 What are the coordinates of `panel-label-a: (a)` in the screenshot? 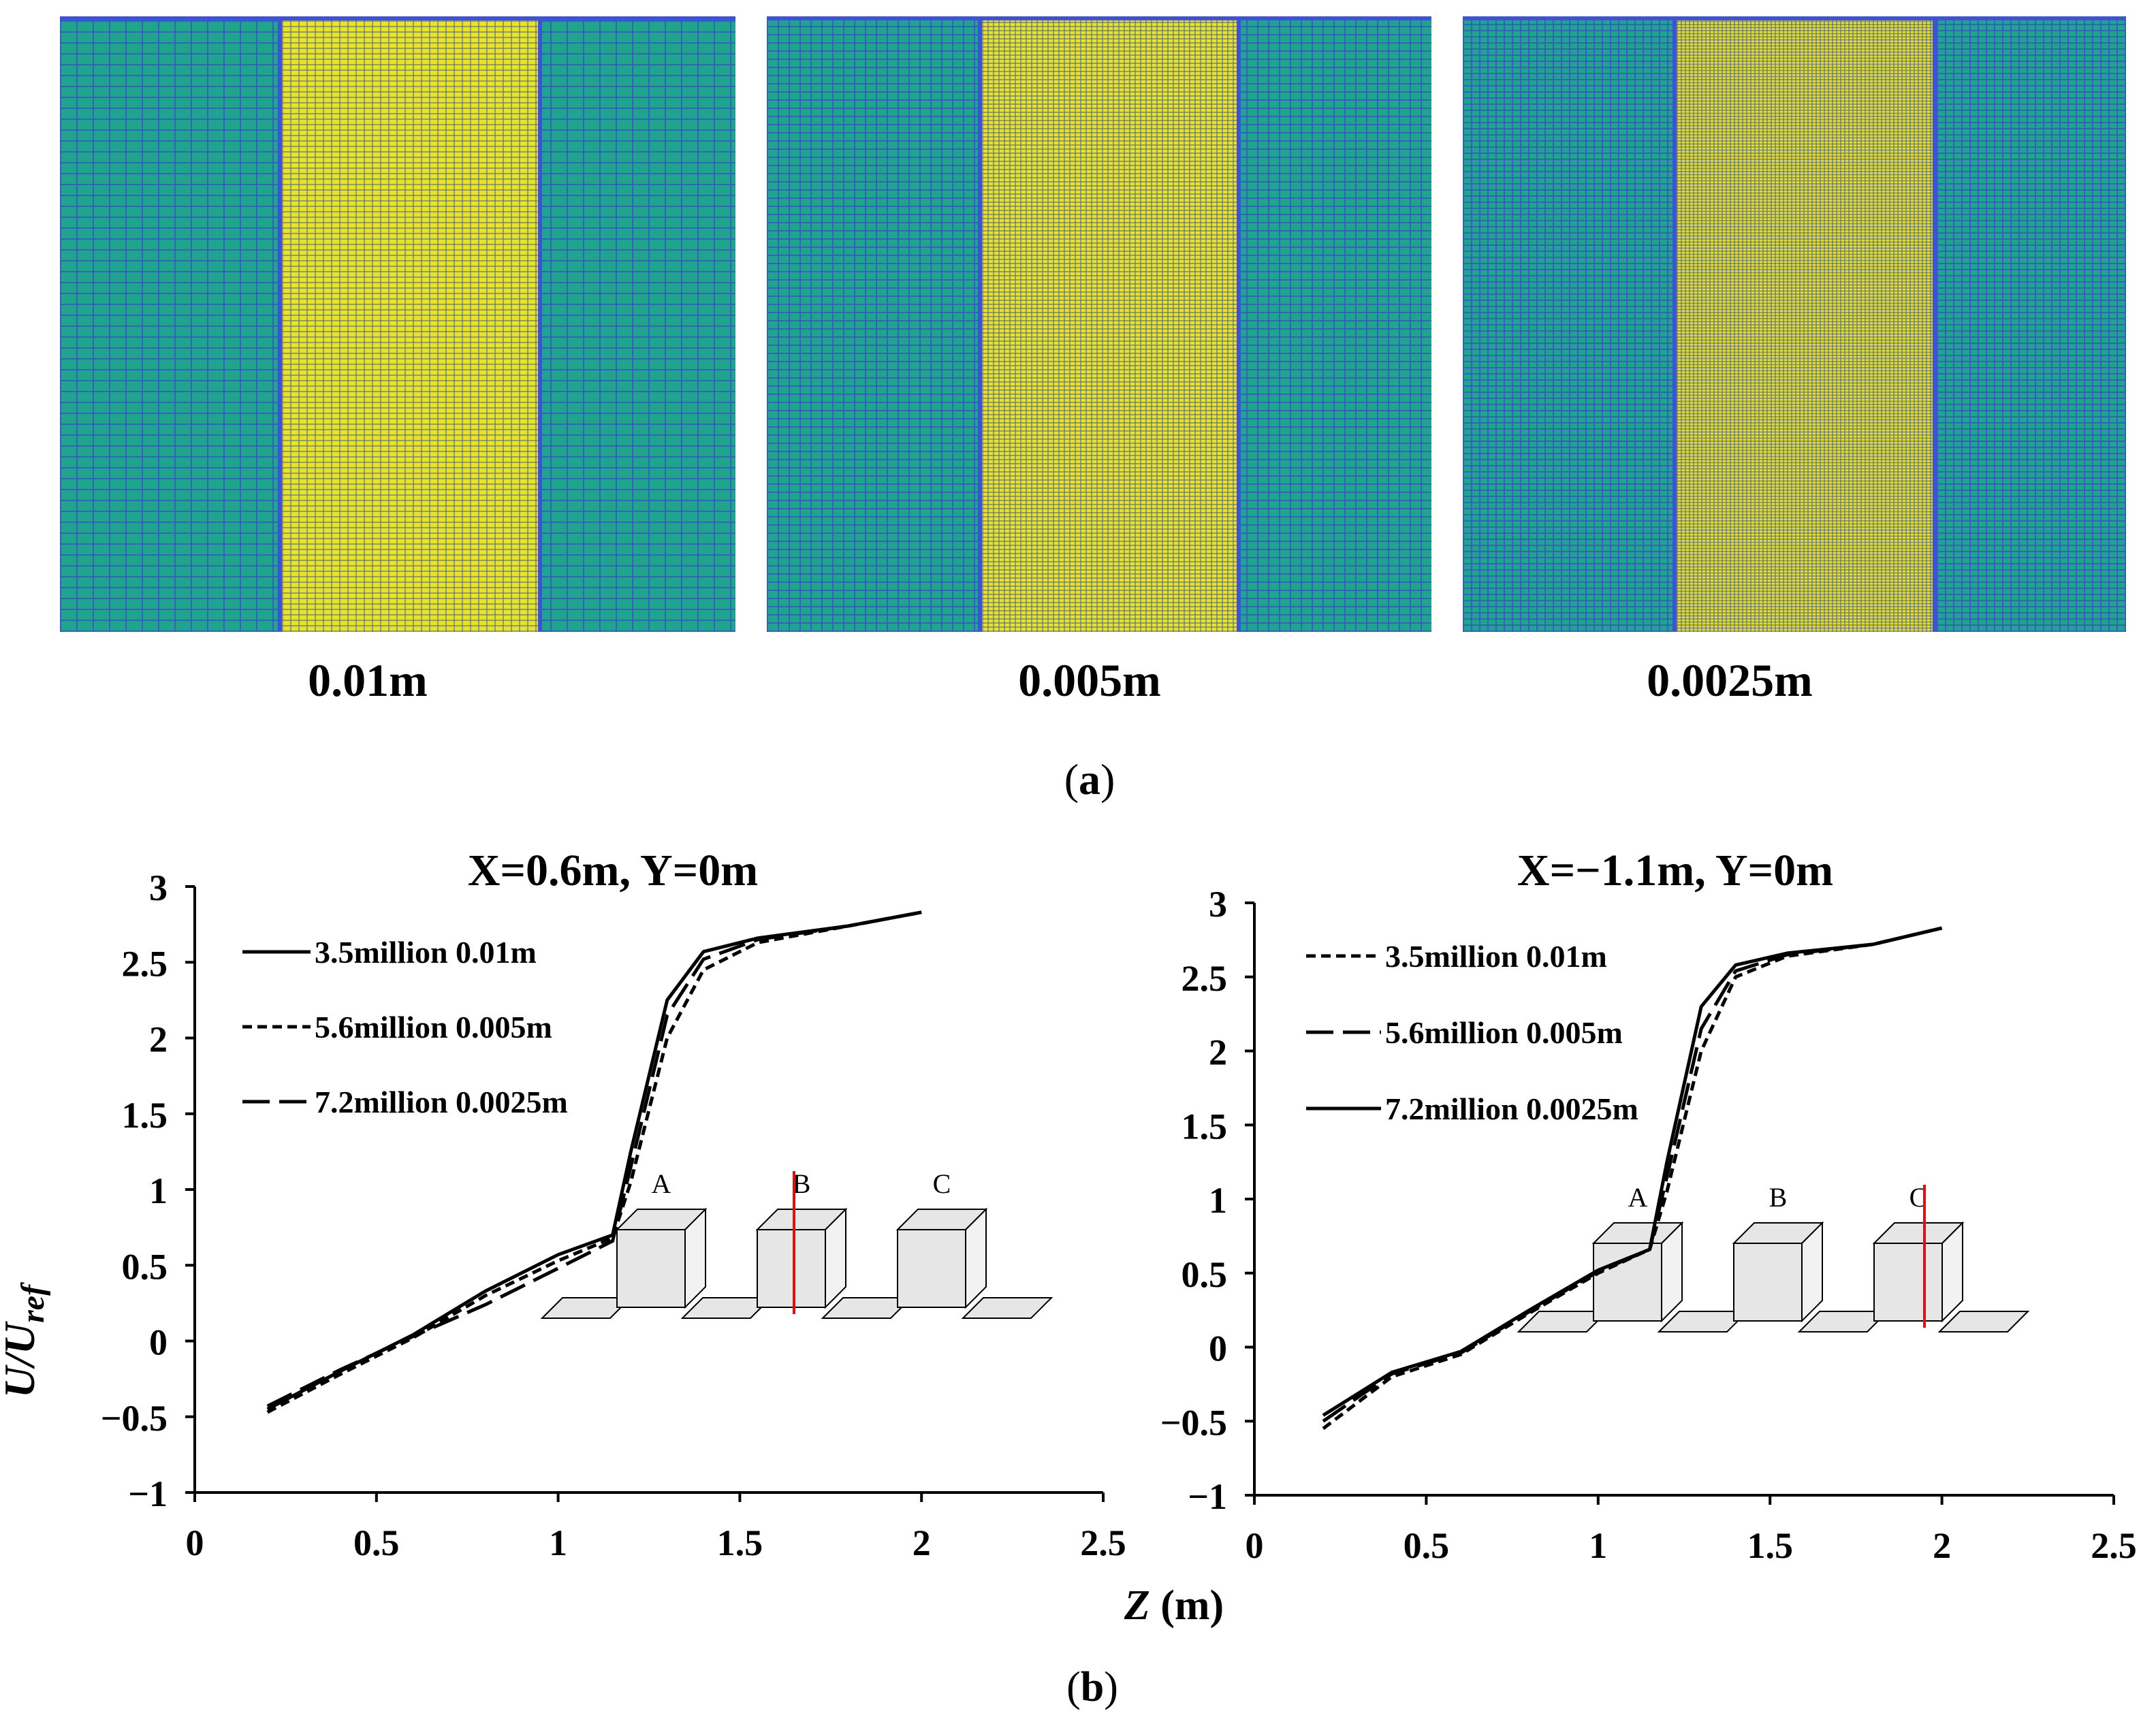 It's located at (1089, 779).